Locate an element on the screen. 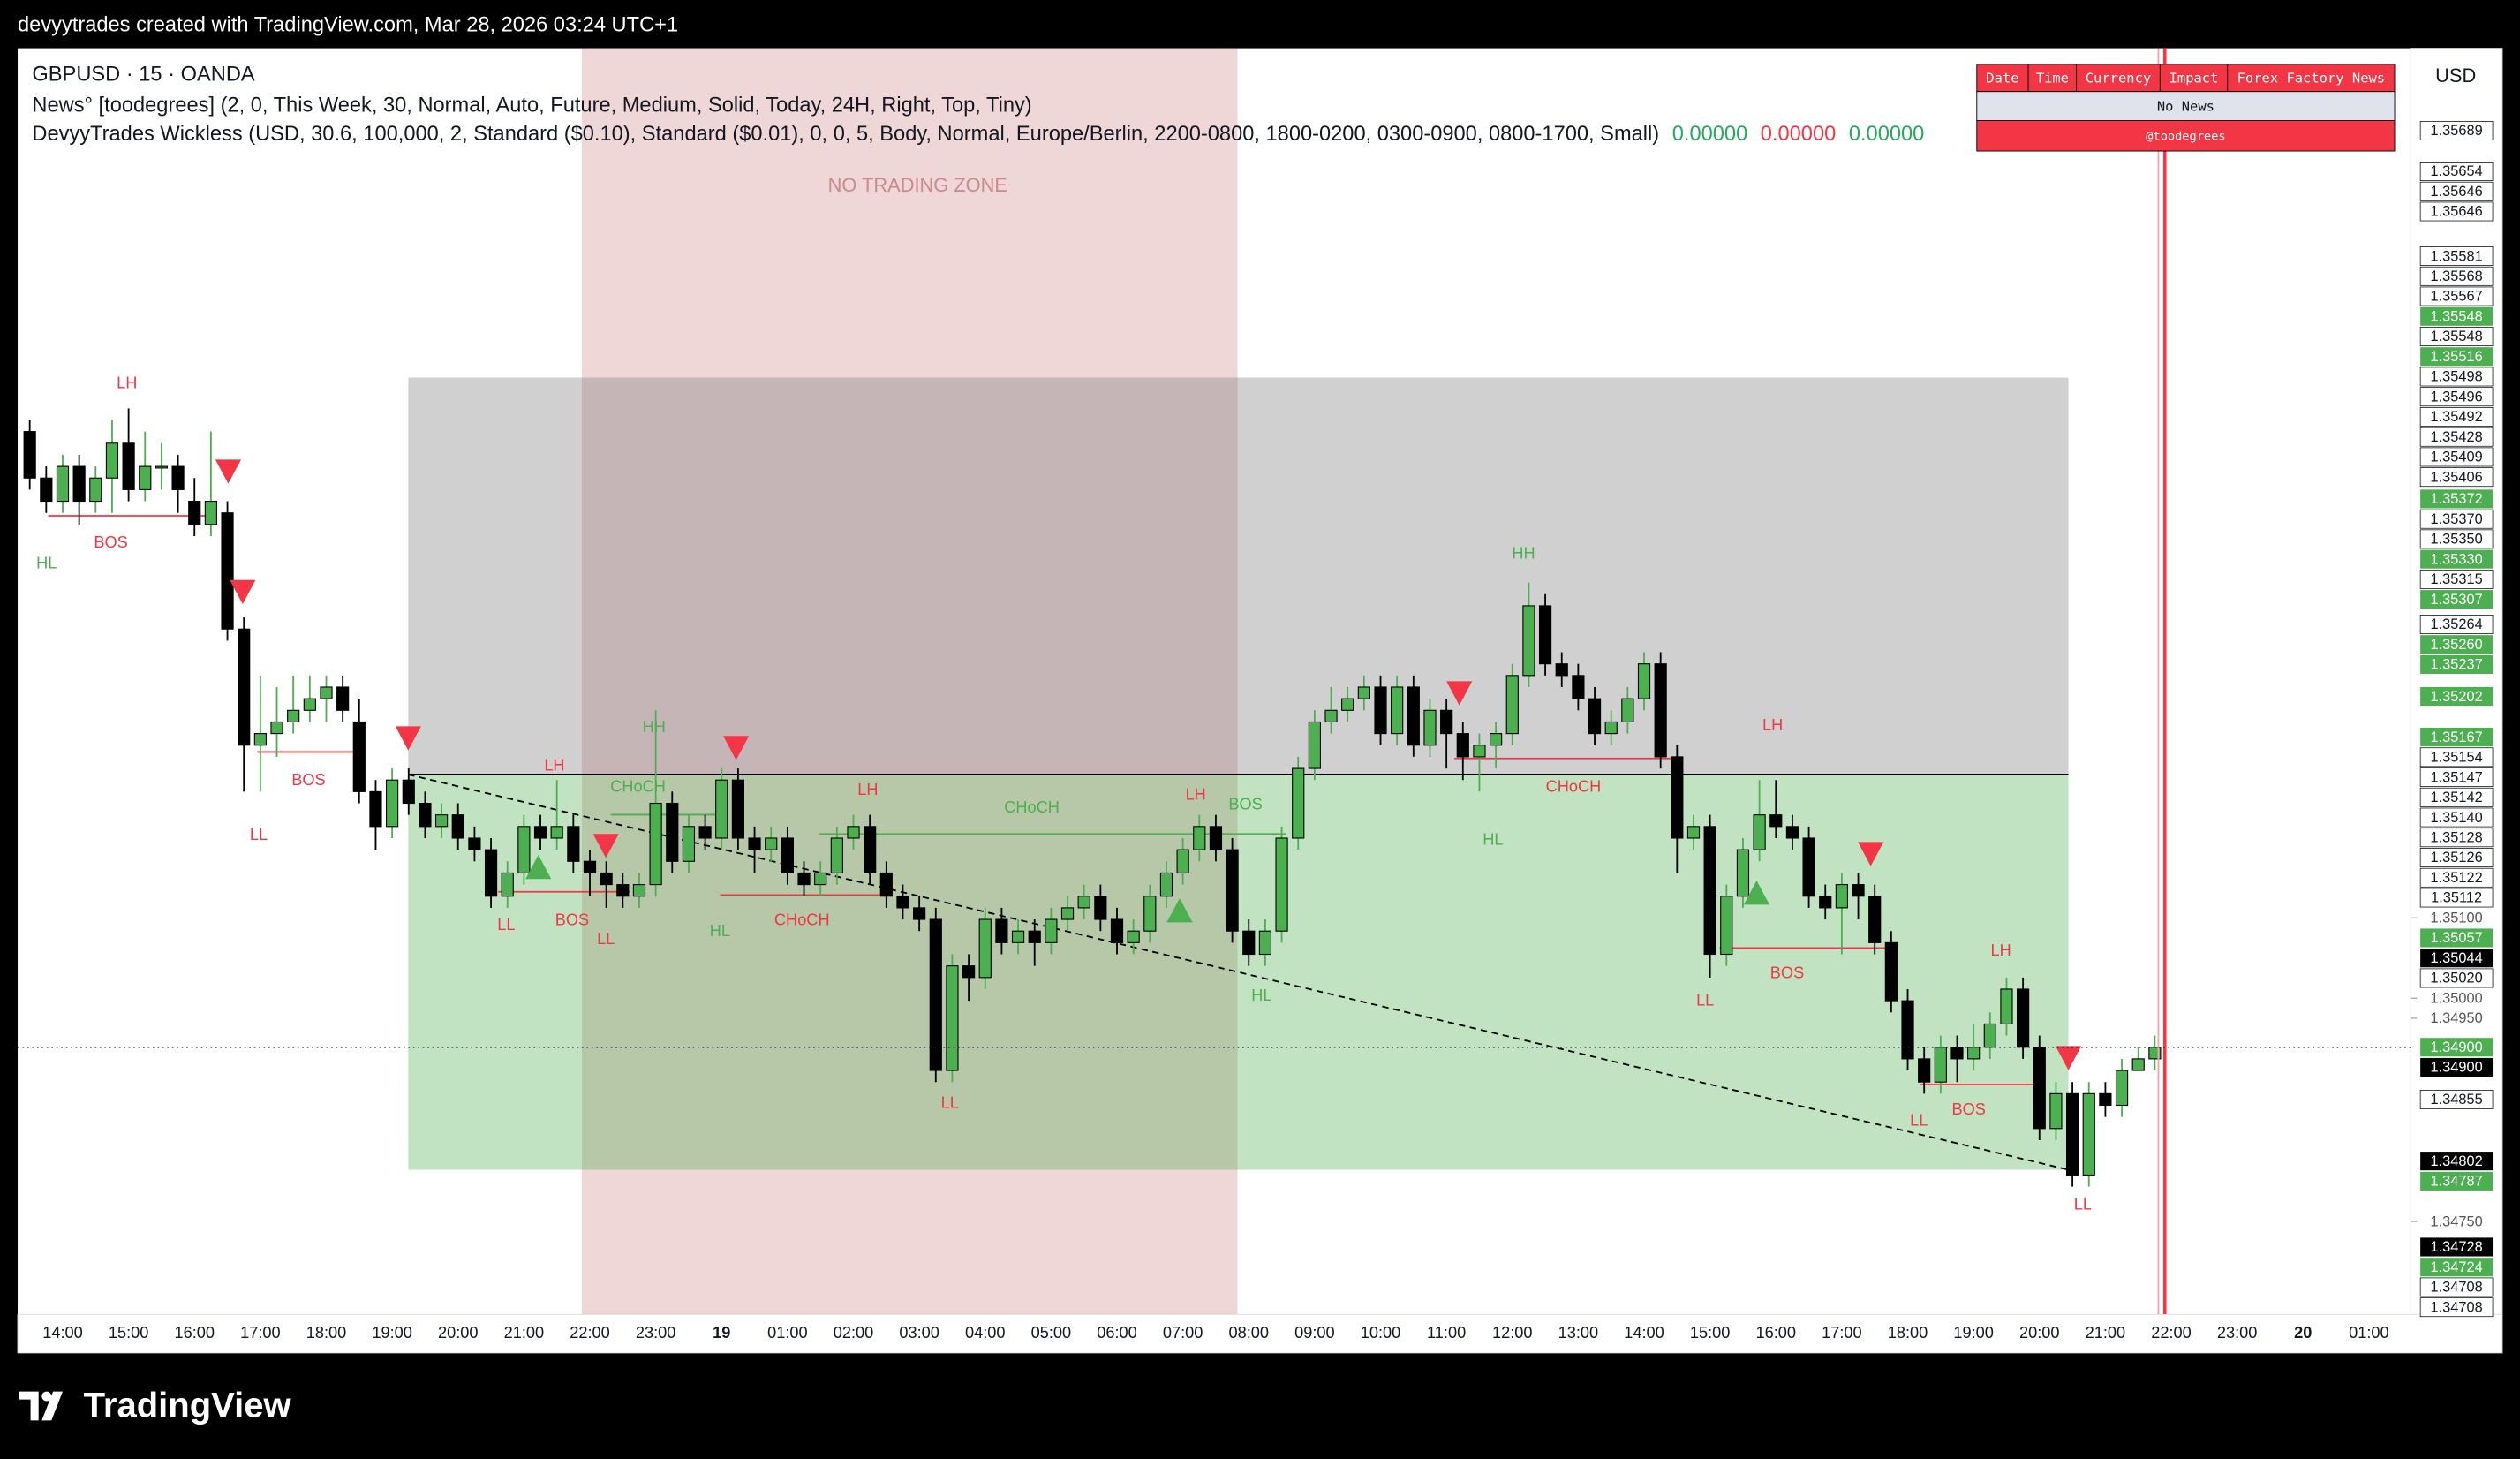 This screenshot has height=1459, width=2520. time-label: 22:00 is located at coordinates (590, 1333).